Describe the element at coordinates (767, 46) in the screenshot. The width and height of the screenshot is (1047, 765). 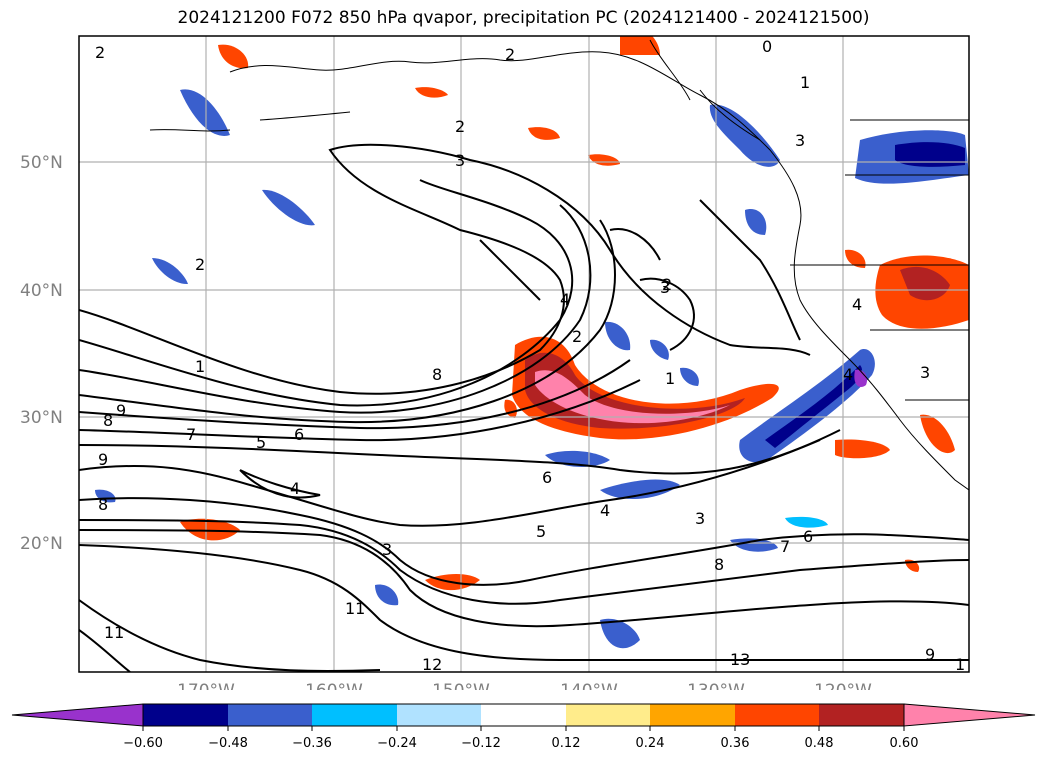
I see `contour-label: 0` at that location.